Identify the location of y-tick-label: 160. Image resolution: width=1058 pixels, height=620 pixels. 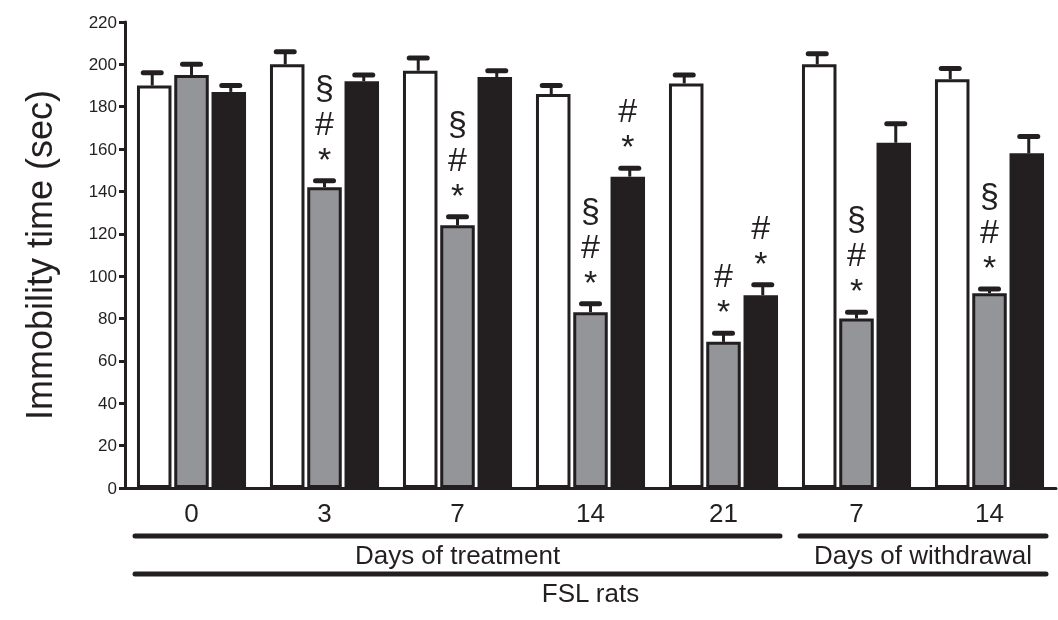
(102, 149).